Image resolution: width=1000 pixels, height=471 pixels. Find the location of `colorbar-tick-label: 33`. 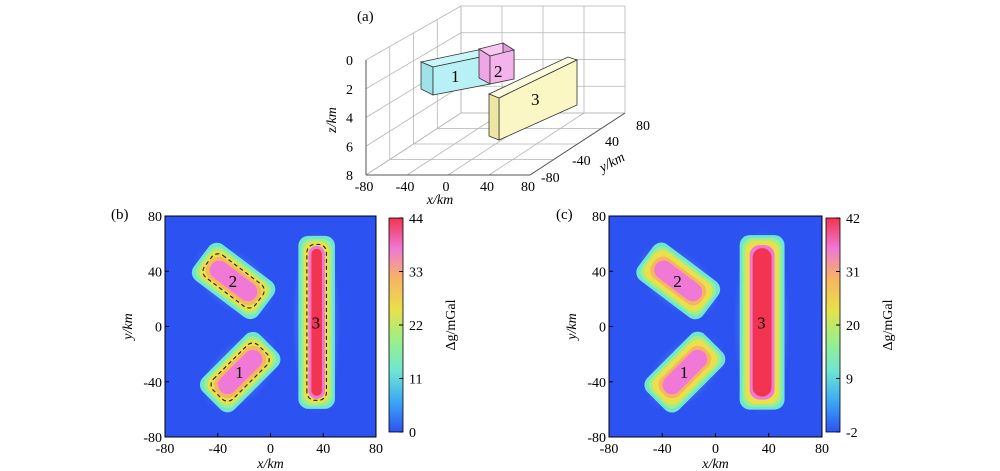

colorbar-tick-label: 33 is located at coordinates (416, 273).